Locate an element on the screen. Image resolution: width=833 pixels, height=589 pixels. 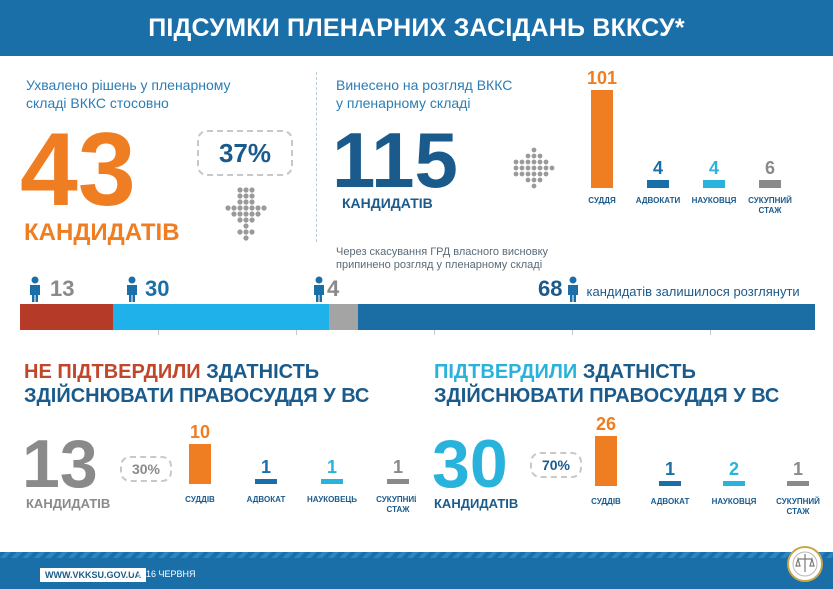
approved-number: 43 is located at coordinates (78, 170).